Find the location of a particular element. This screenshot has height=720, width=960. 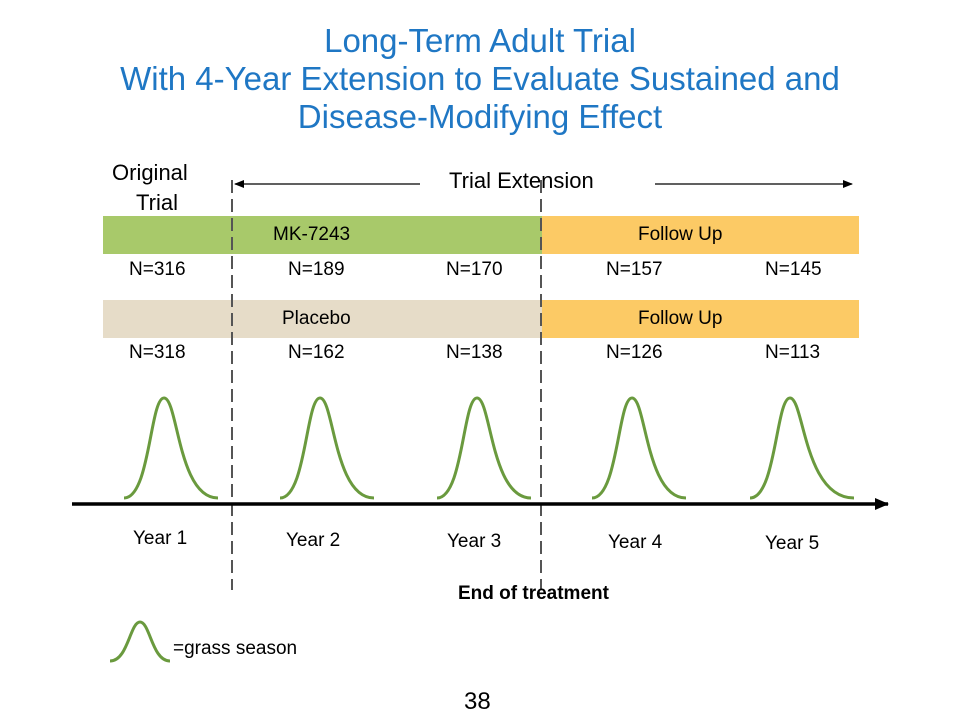

original-trial-line-2: Trial is located at coordinates (157, 202).